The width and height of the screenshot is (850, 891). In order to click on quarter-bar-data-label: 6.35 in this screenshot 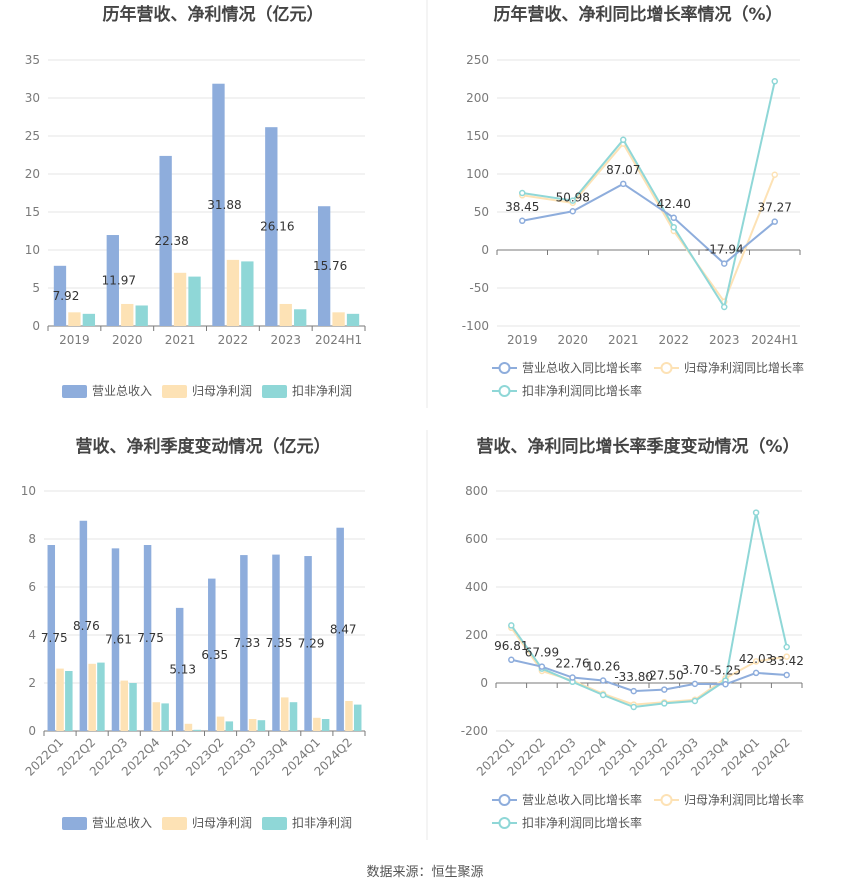, I will do `click(214, 655)`.